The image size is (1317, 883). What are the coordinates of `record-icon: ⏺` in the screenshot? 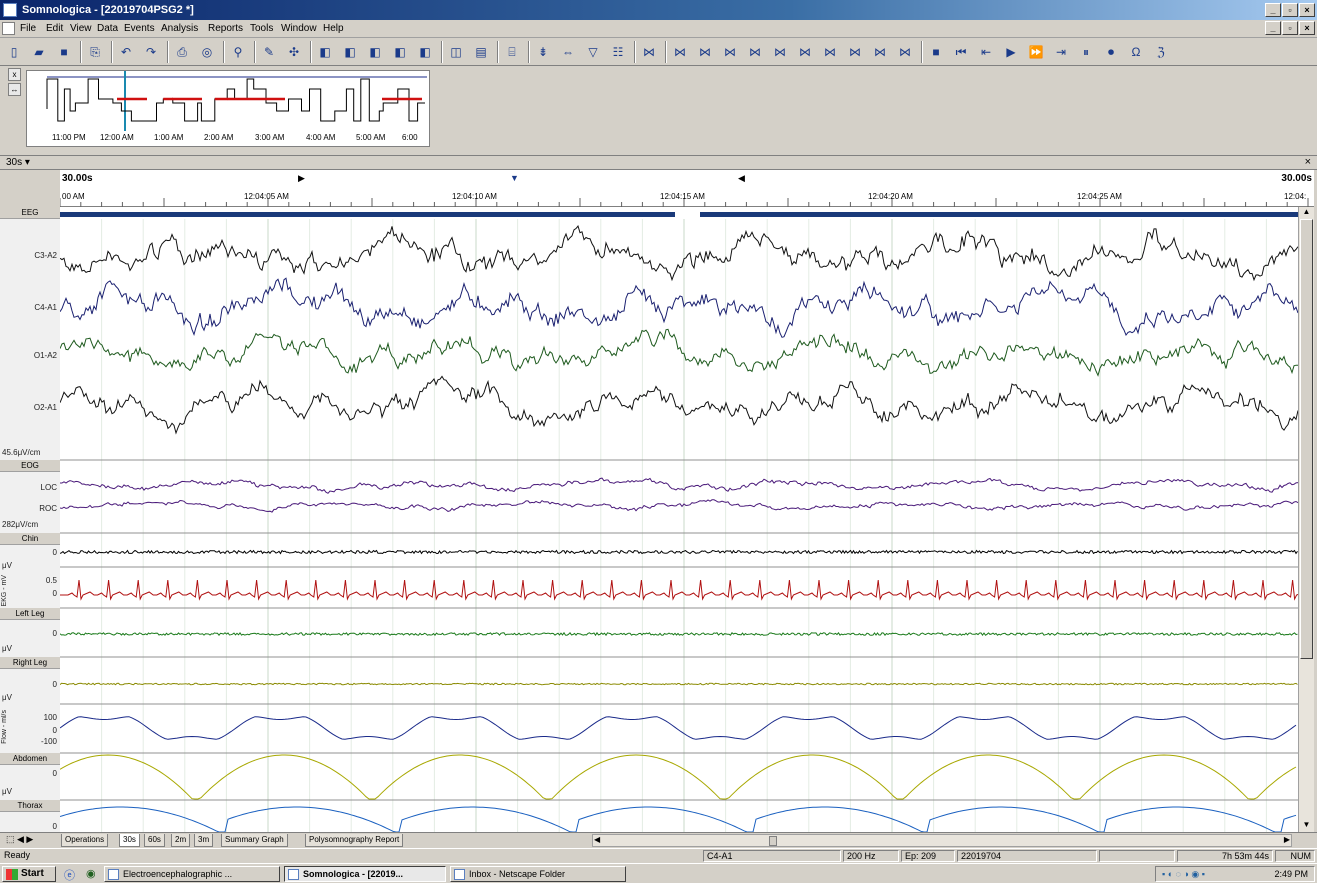 It's located at (1110, 52).